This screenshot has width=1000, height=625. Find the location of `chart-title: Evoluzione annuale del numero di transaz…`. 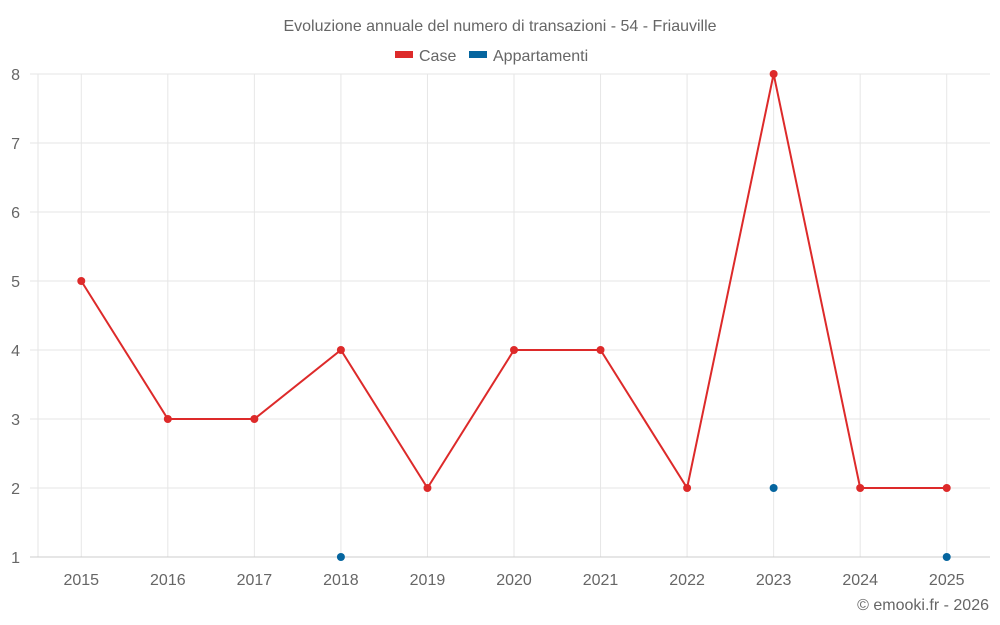

chart-title: Evoluzione annuale del numero di transaz… is located at coordinates (499, 26).